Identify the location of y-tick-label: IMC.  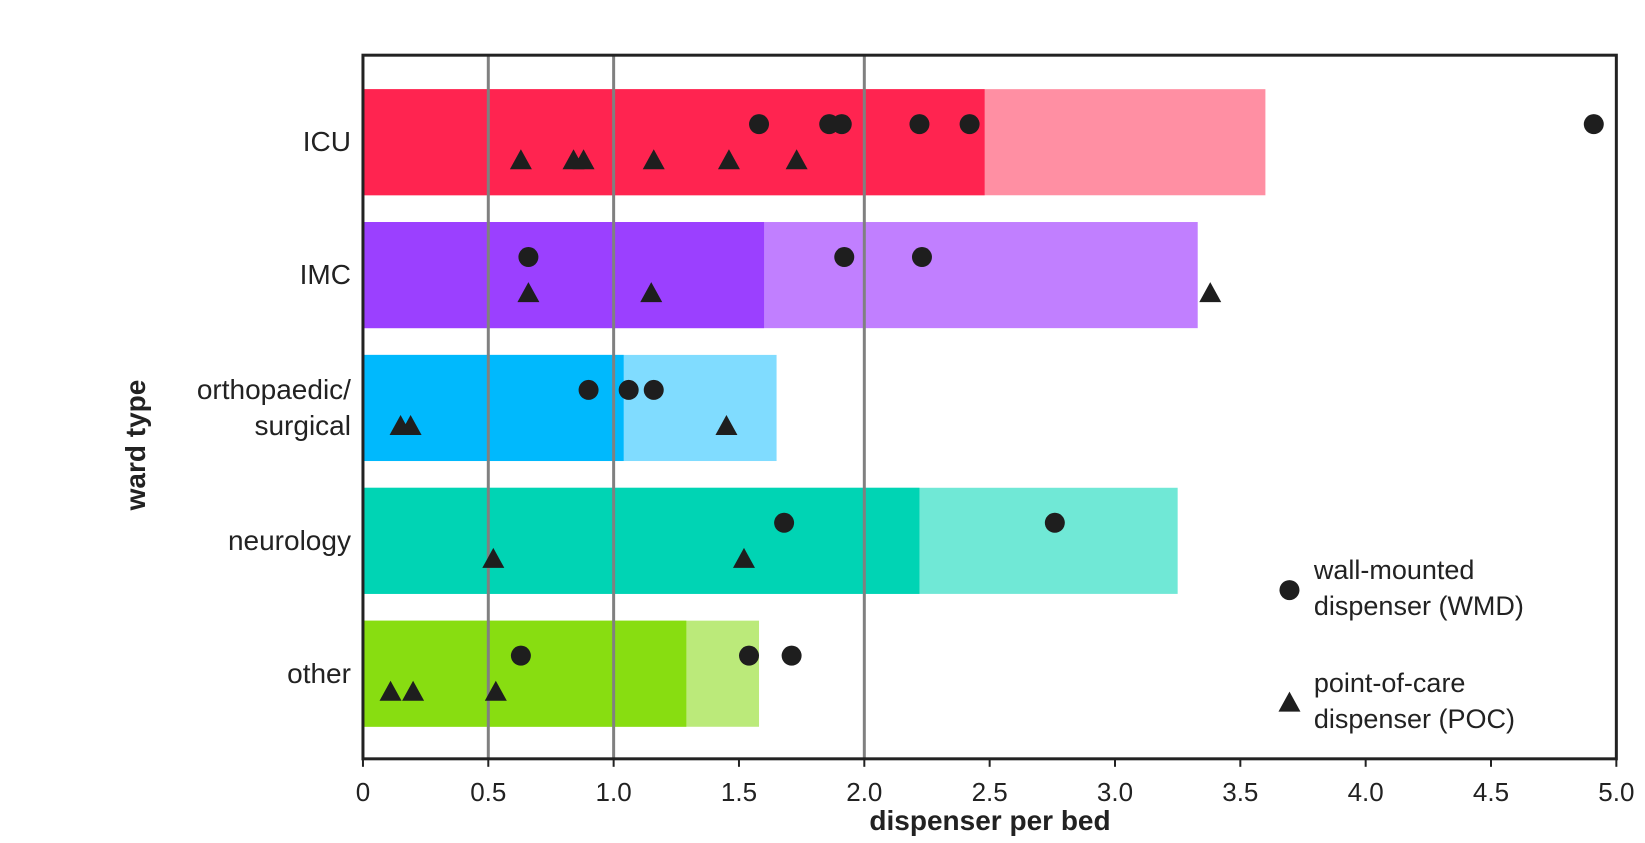
(325, 275).